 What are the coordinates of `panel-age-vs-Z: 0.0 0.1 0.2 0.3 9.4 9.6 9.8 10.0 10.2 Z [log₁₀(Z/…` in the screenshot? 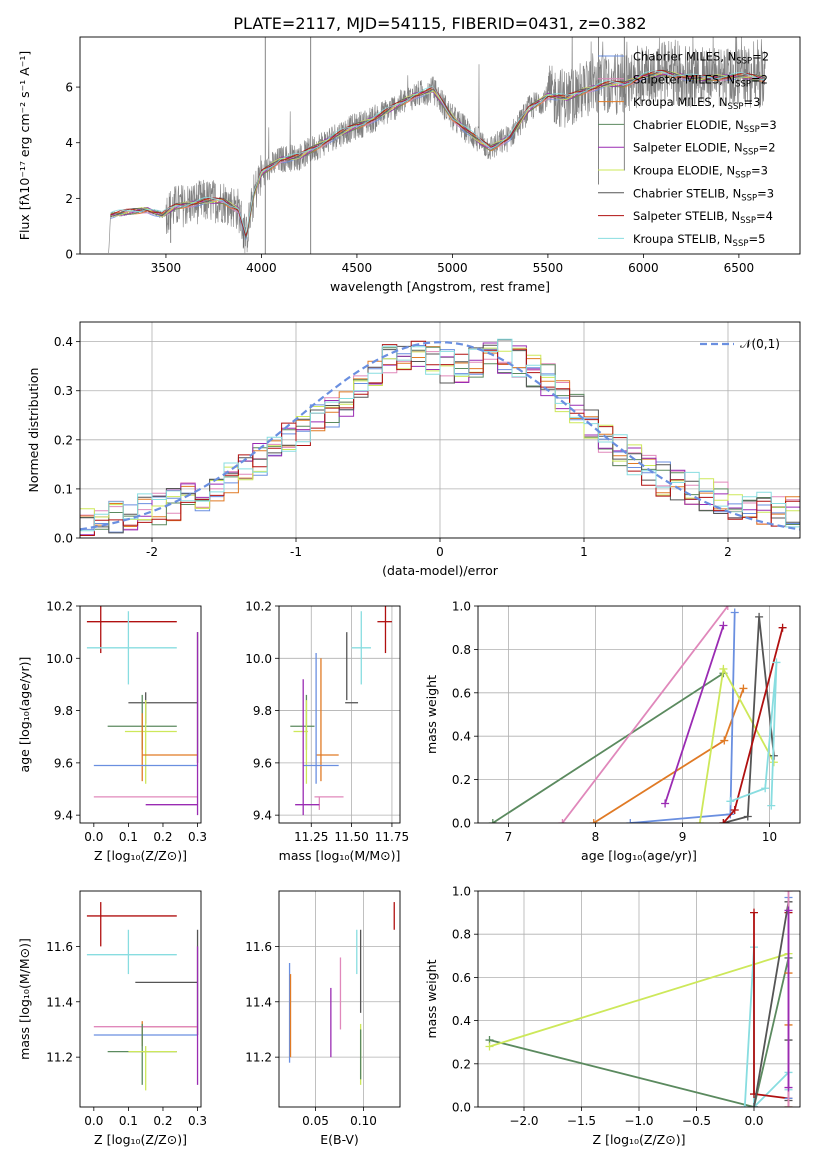 It's located at (112, 732).